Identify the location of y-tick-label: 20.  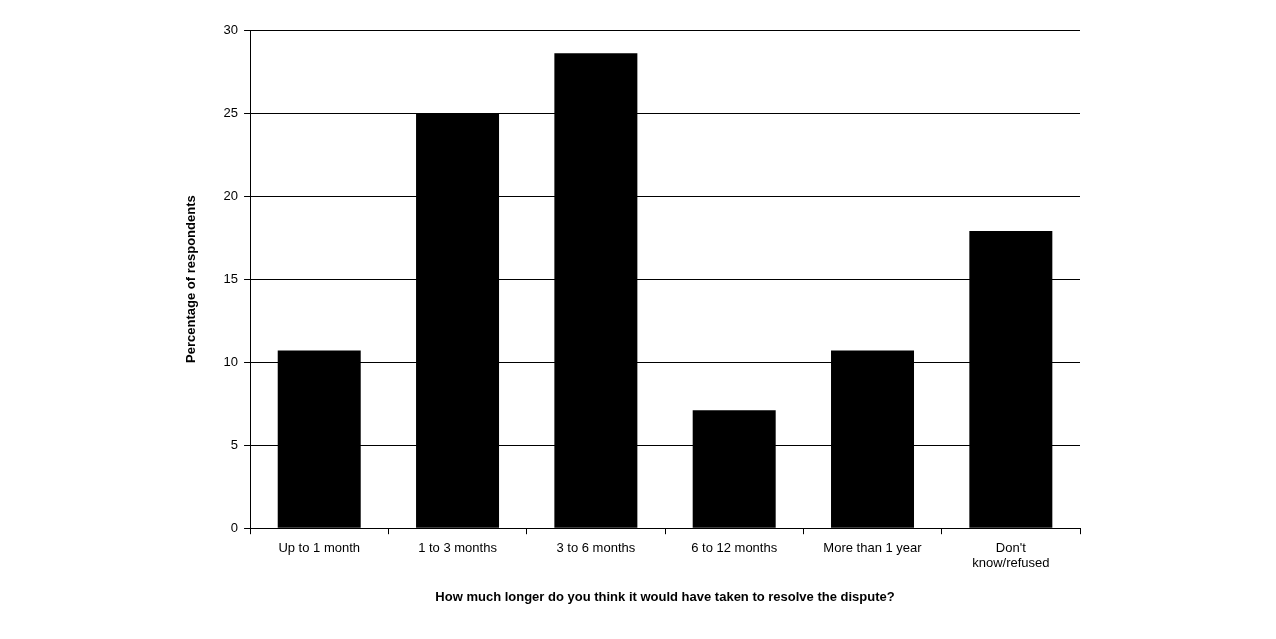
(231, 195).